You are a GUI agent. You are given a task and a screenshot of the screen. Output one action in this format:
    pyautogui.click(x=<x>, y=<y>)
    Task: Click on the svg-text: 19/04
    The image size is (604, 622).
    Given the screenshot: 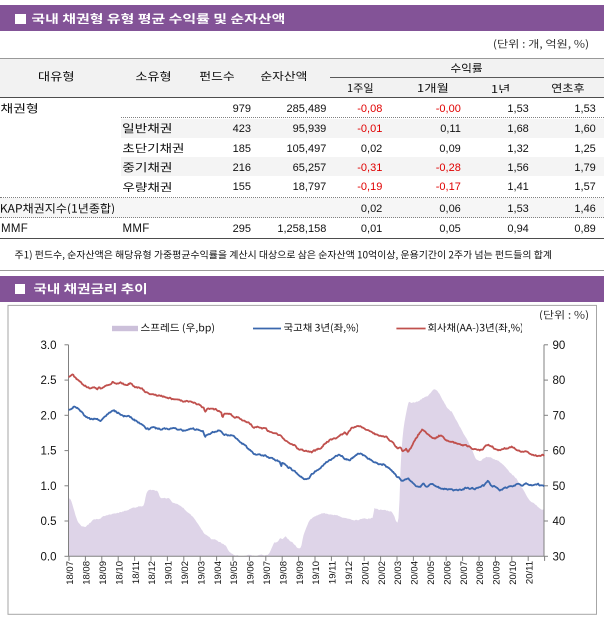 What is the action you would take?
    pyautogui.click(x=218, y=573)
    